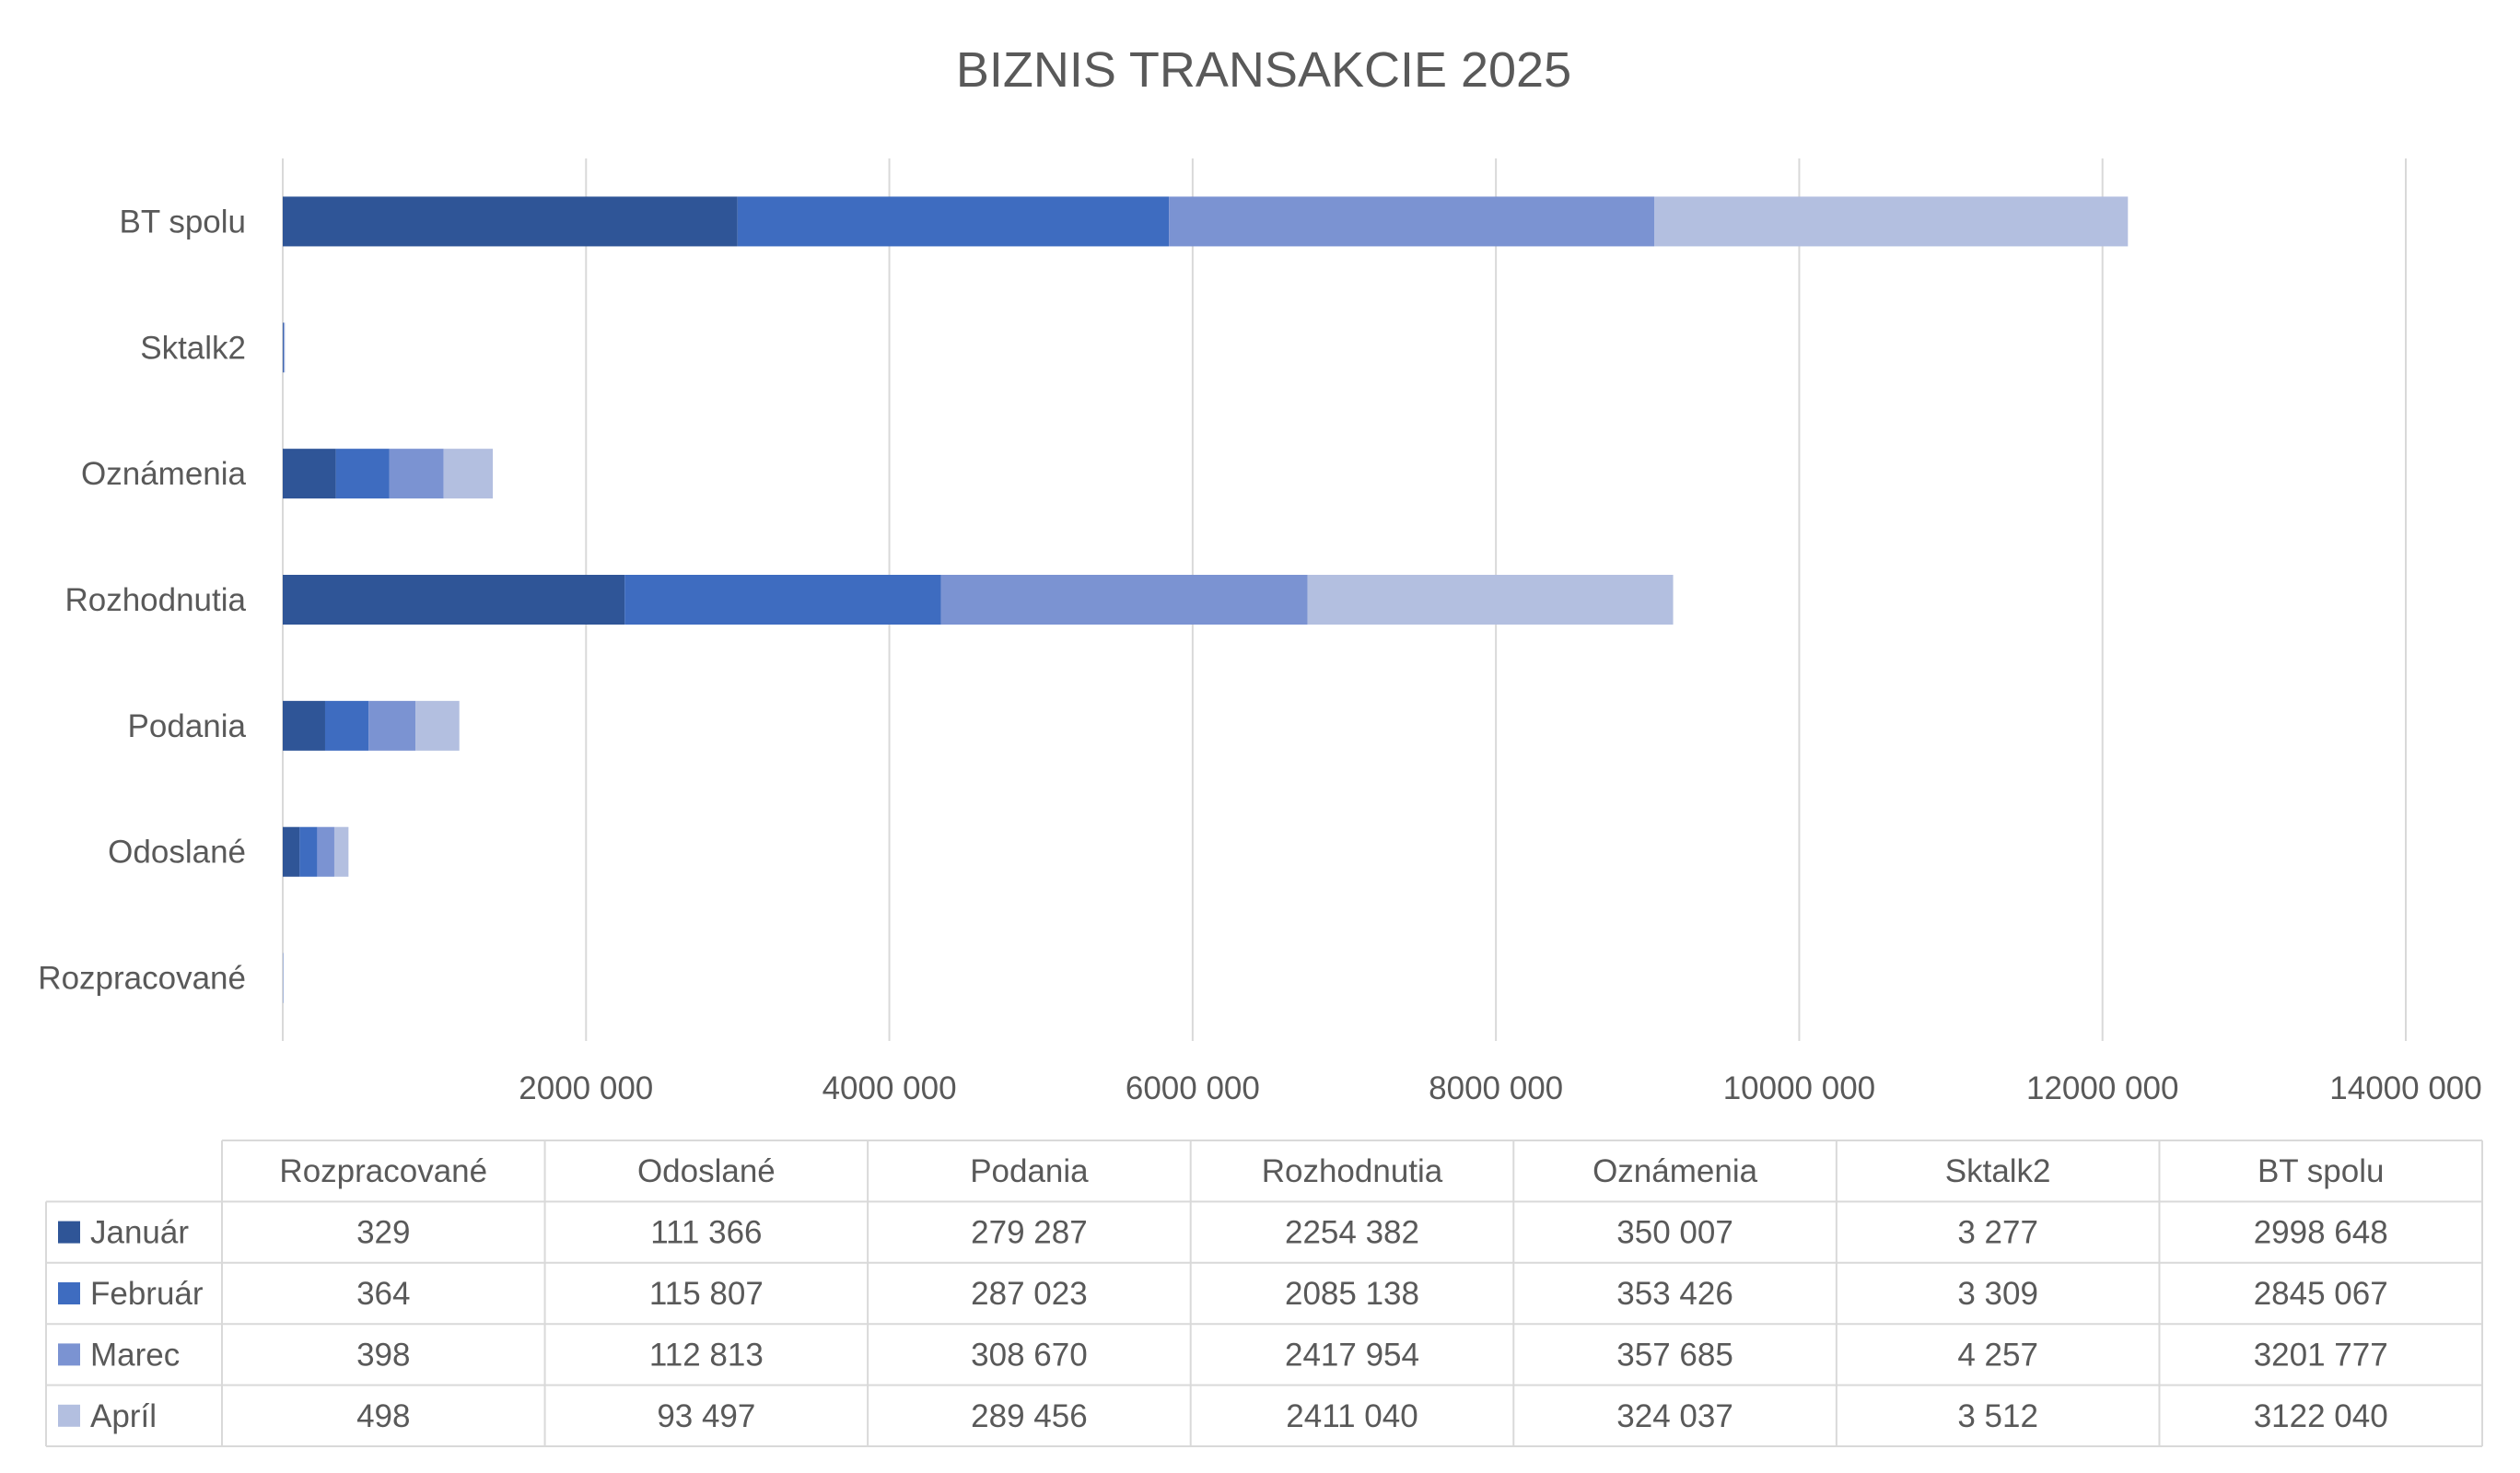 Image resolution: width=2520 pixels, height=1473 pixels. What do you see at coordinates (2321, 1294) in the screenshot?
I see `table-cell: 2845 067` at bounding box center [2321, 1294].